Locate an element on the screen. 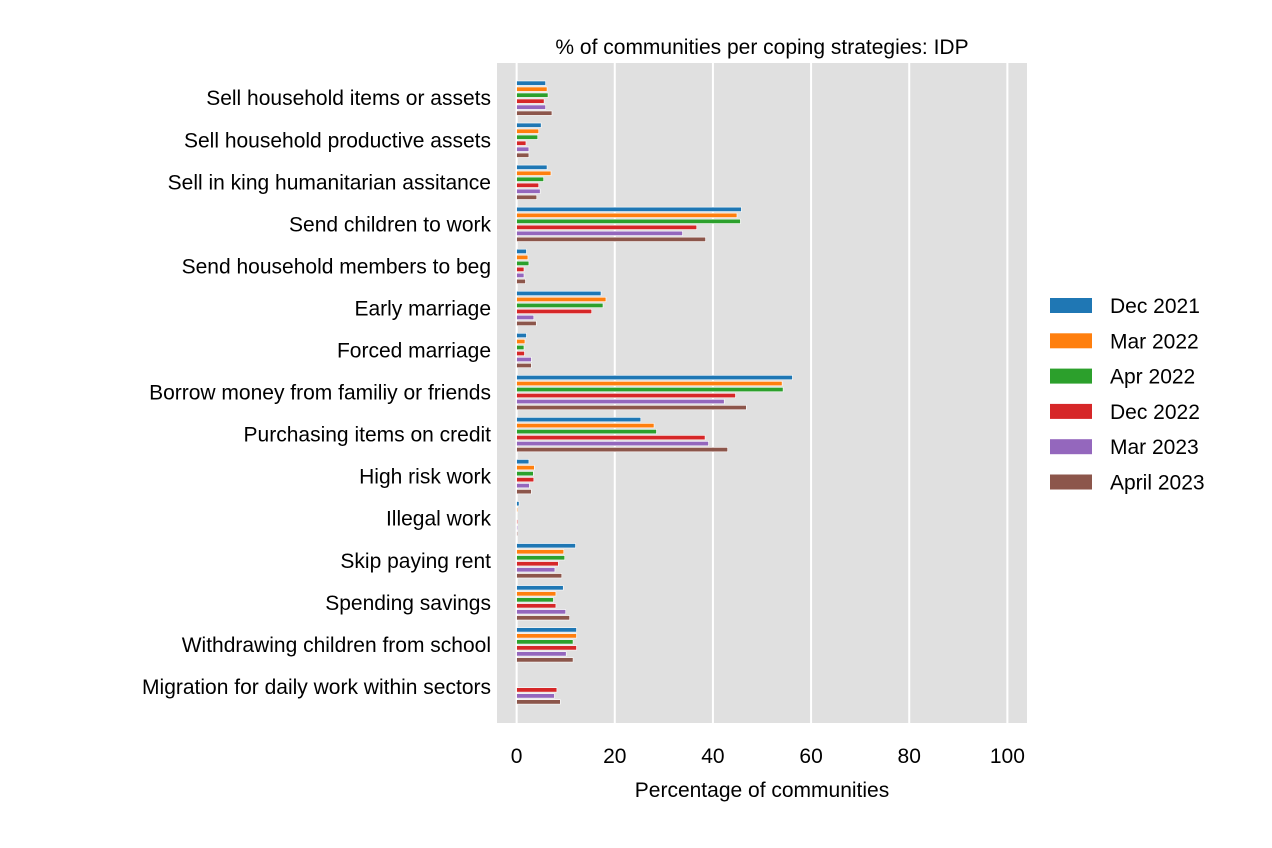 The height and width of the screenshot is (848, 1272). x-tick-label-60: 60 is located at coordinates (810, 756).